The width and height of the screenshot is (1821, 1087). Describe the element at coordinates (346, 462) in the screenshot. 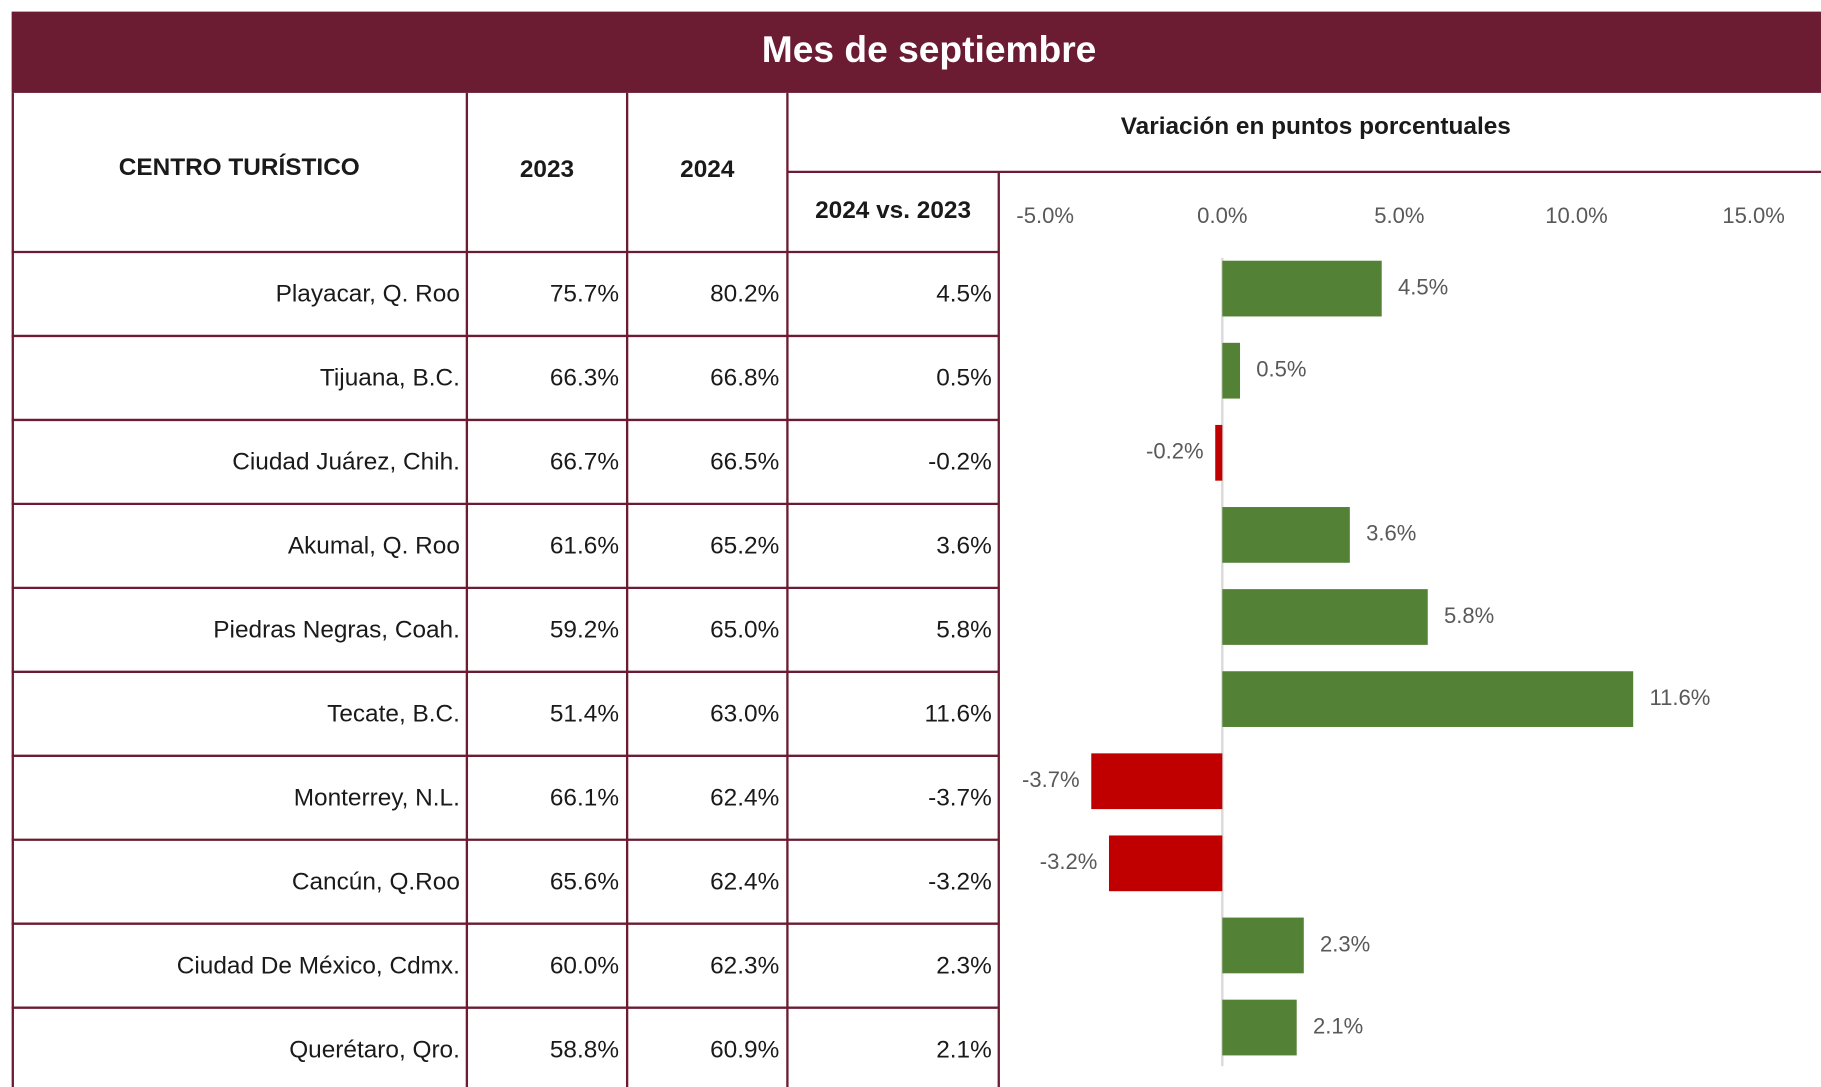

I see `row-label: Ciudad Juárez, Chih.` at that location.